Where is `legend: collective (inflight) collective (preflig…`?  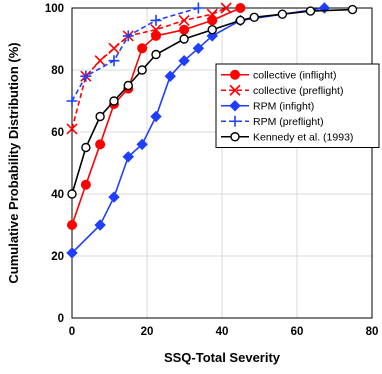 legend: collective (inflight) collective (preflig… is located at coordinates (297, 105).